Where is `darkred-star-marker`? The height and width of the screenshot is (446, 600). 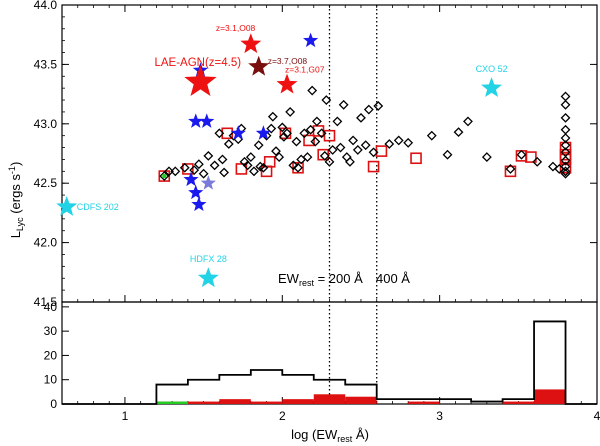
darkred-star-marker is located at coordinates (259, 65).